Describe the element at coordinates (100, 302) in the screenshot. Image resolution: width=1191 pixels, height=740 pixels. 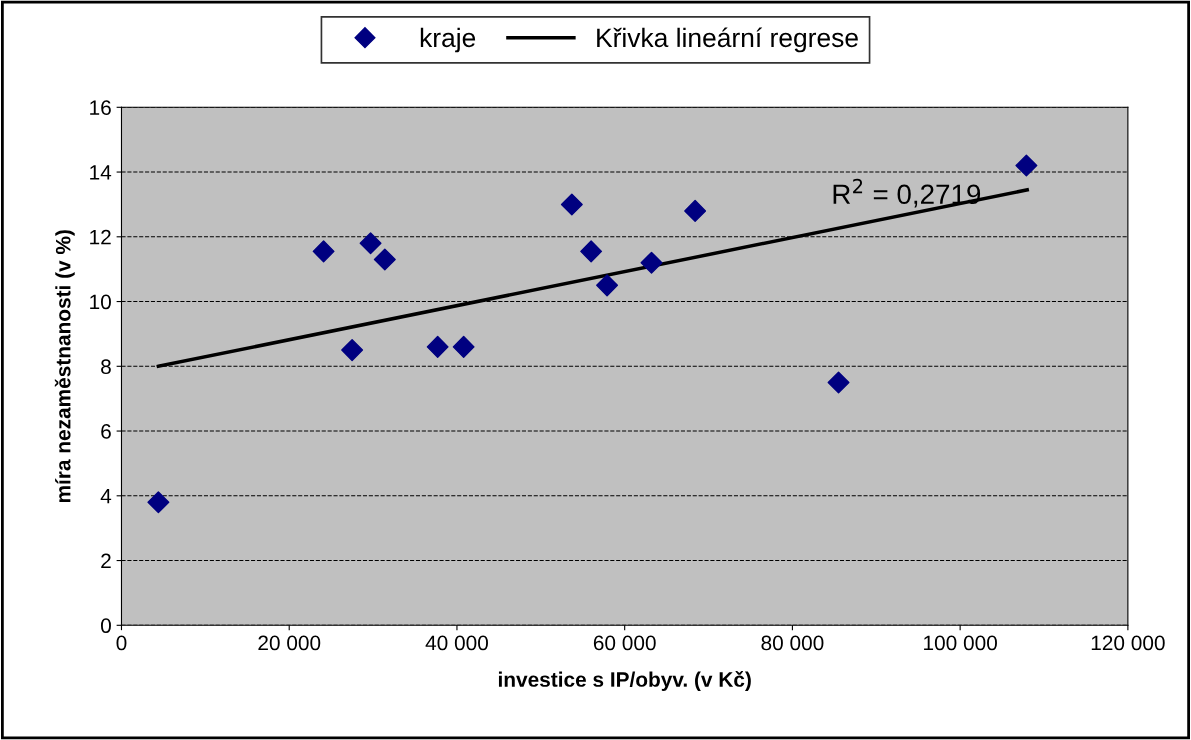
I see `y-tick-label: 10` at that location.